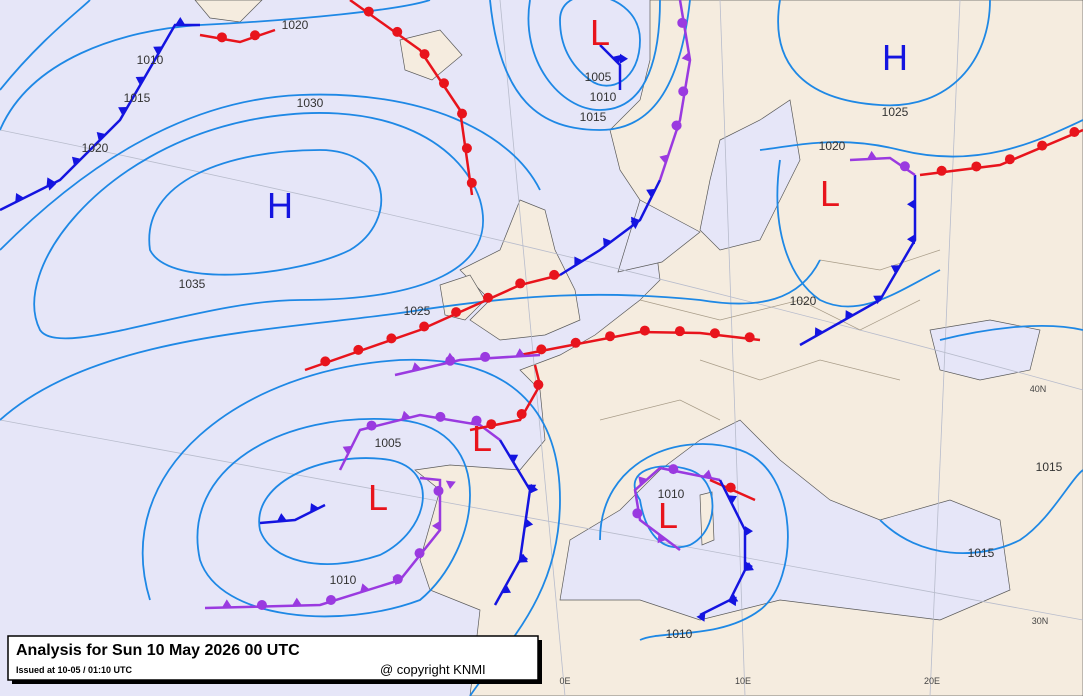  What do you see at coordinates (981, 553) in the screenshot?
I see `isobar-label: 1015` at bounding box center [981, 553].